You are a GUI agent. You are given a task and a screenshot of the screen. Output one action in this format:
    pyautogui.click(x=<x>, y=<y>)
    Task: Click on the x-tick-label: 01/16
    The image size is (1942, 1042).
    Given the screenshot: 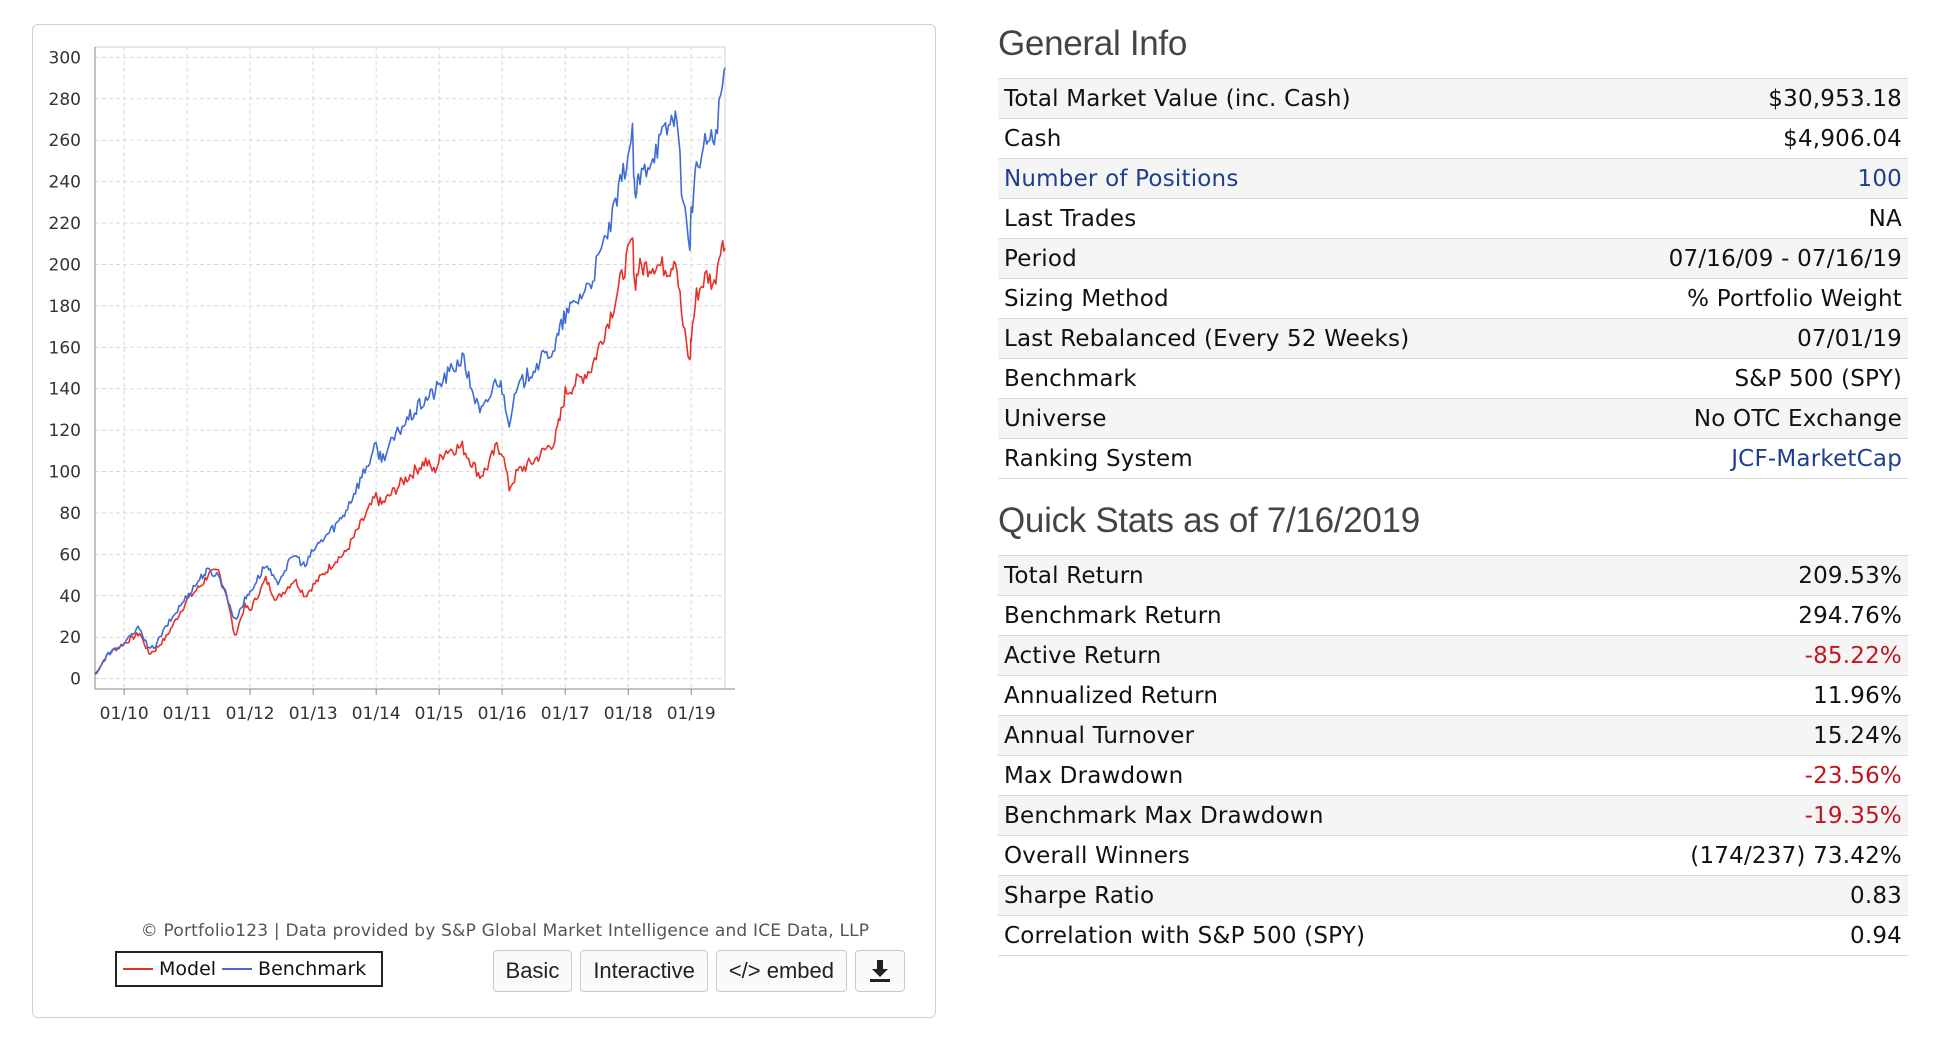 What is the action you would take?
    pyautogui.click(x=502, y=714)
    